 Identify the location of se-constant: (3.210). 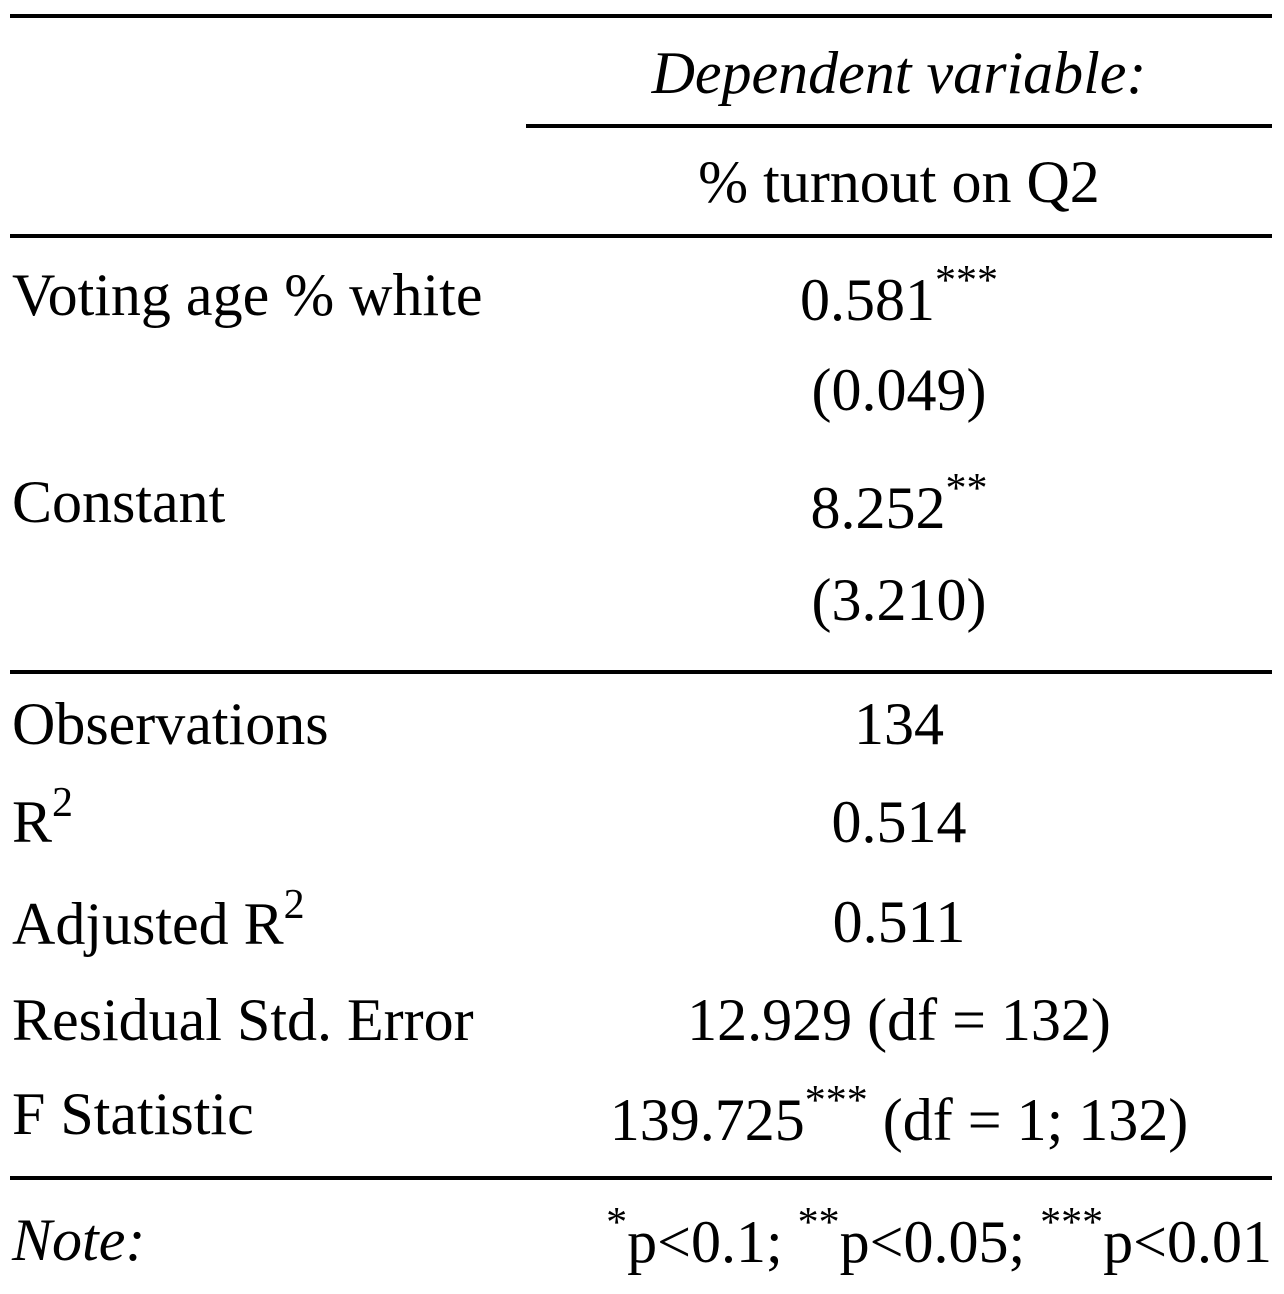
(899, 600).